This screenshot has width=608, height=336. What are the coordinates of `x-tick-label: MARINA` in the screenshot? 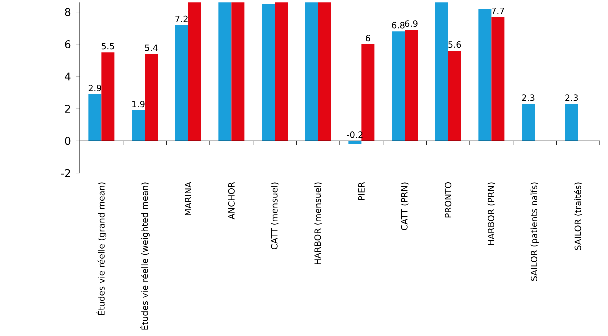 It's located at (188, 199).